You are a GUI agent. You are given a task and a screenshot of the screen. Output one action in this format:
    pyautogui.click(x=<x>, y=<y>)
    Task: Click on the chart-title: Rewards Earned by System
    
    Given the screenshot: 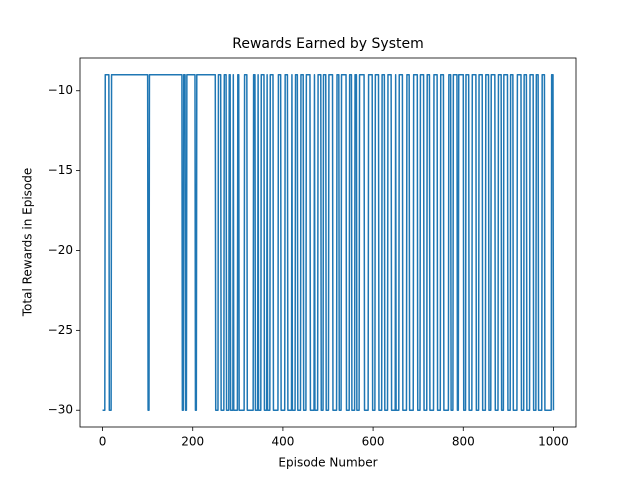 What is the action you would take?
    pyautogui.click(x=327, y=44)
    